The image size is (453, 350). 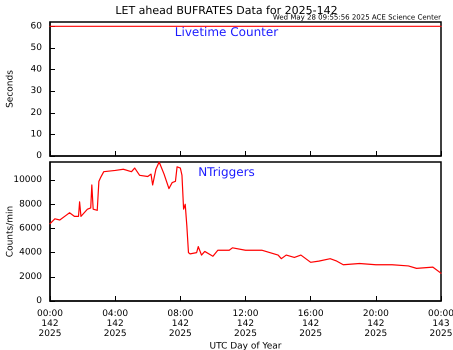 I want to click on y-tick-label: 30, so click(x=36, y=91).